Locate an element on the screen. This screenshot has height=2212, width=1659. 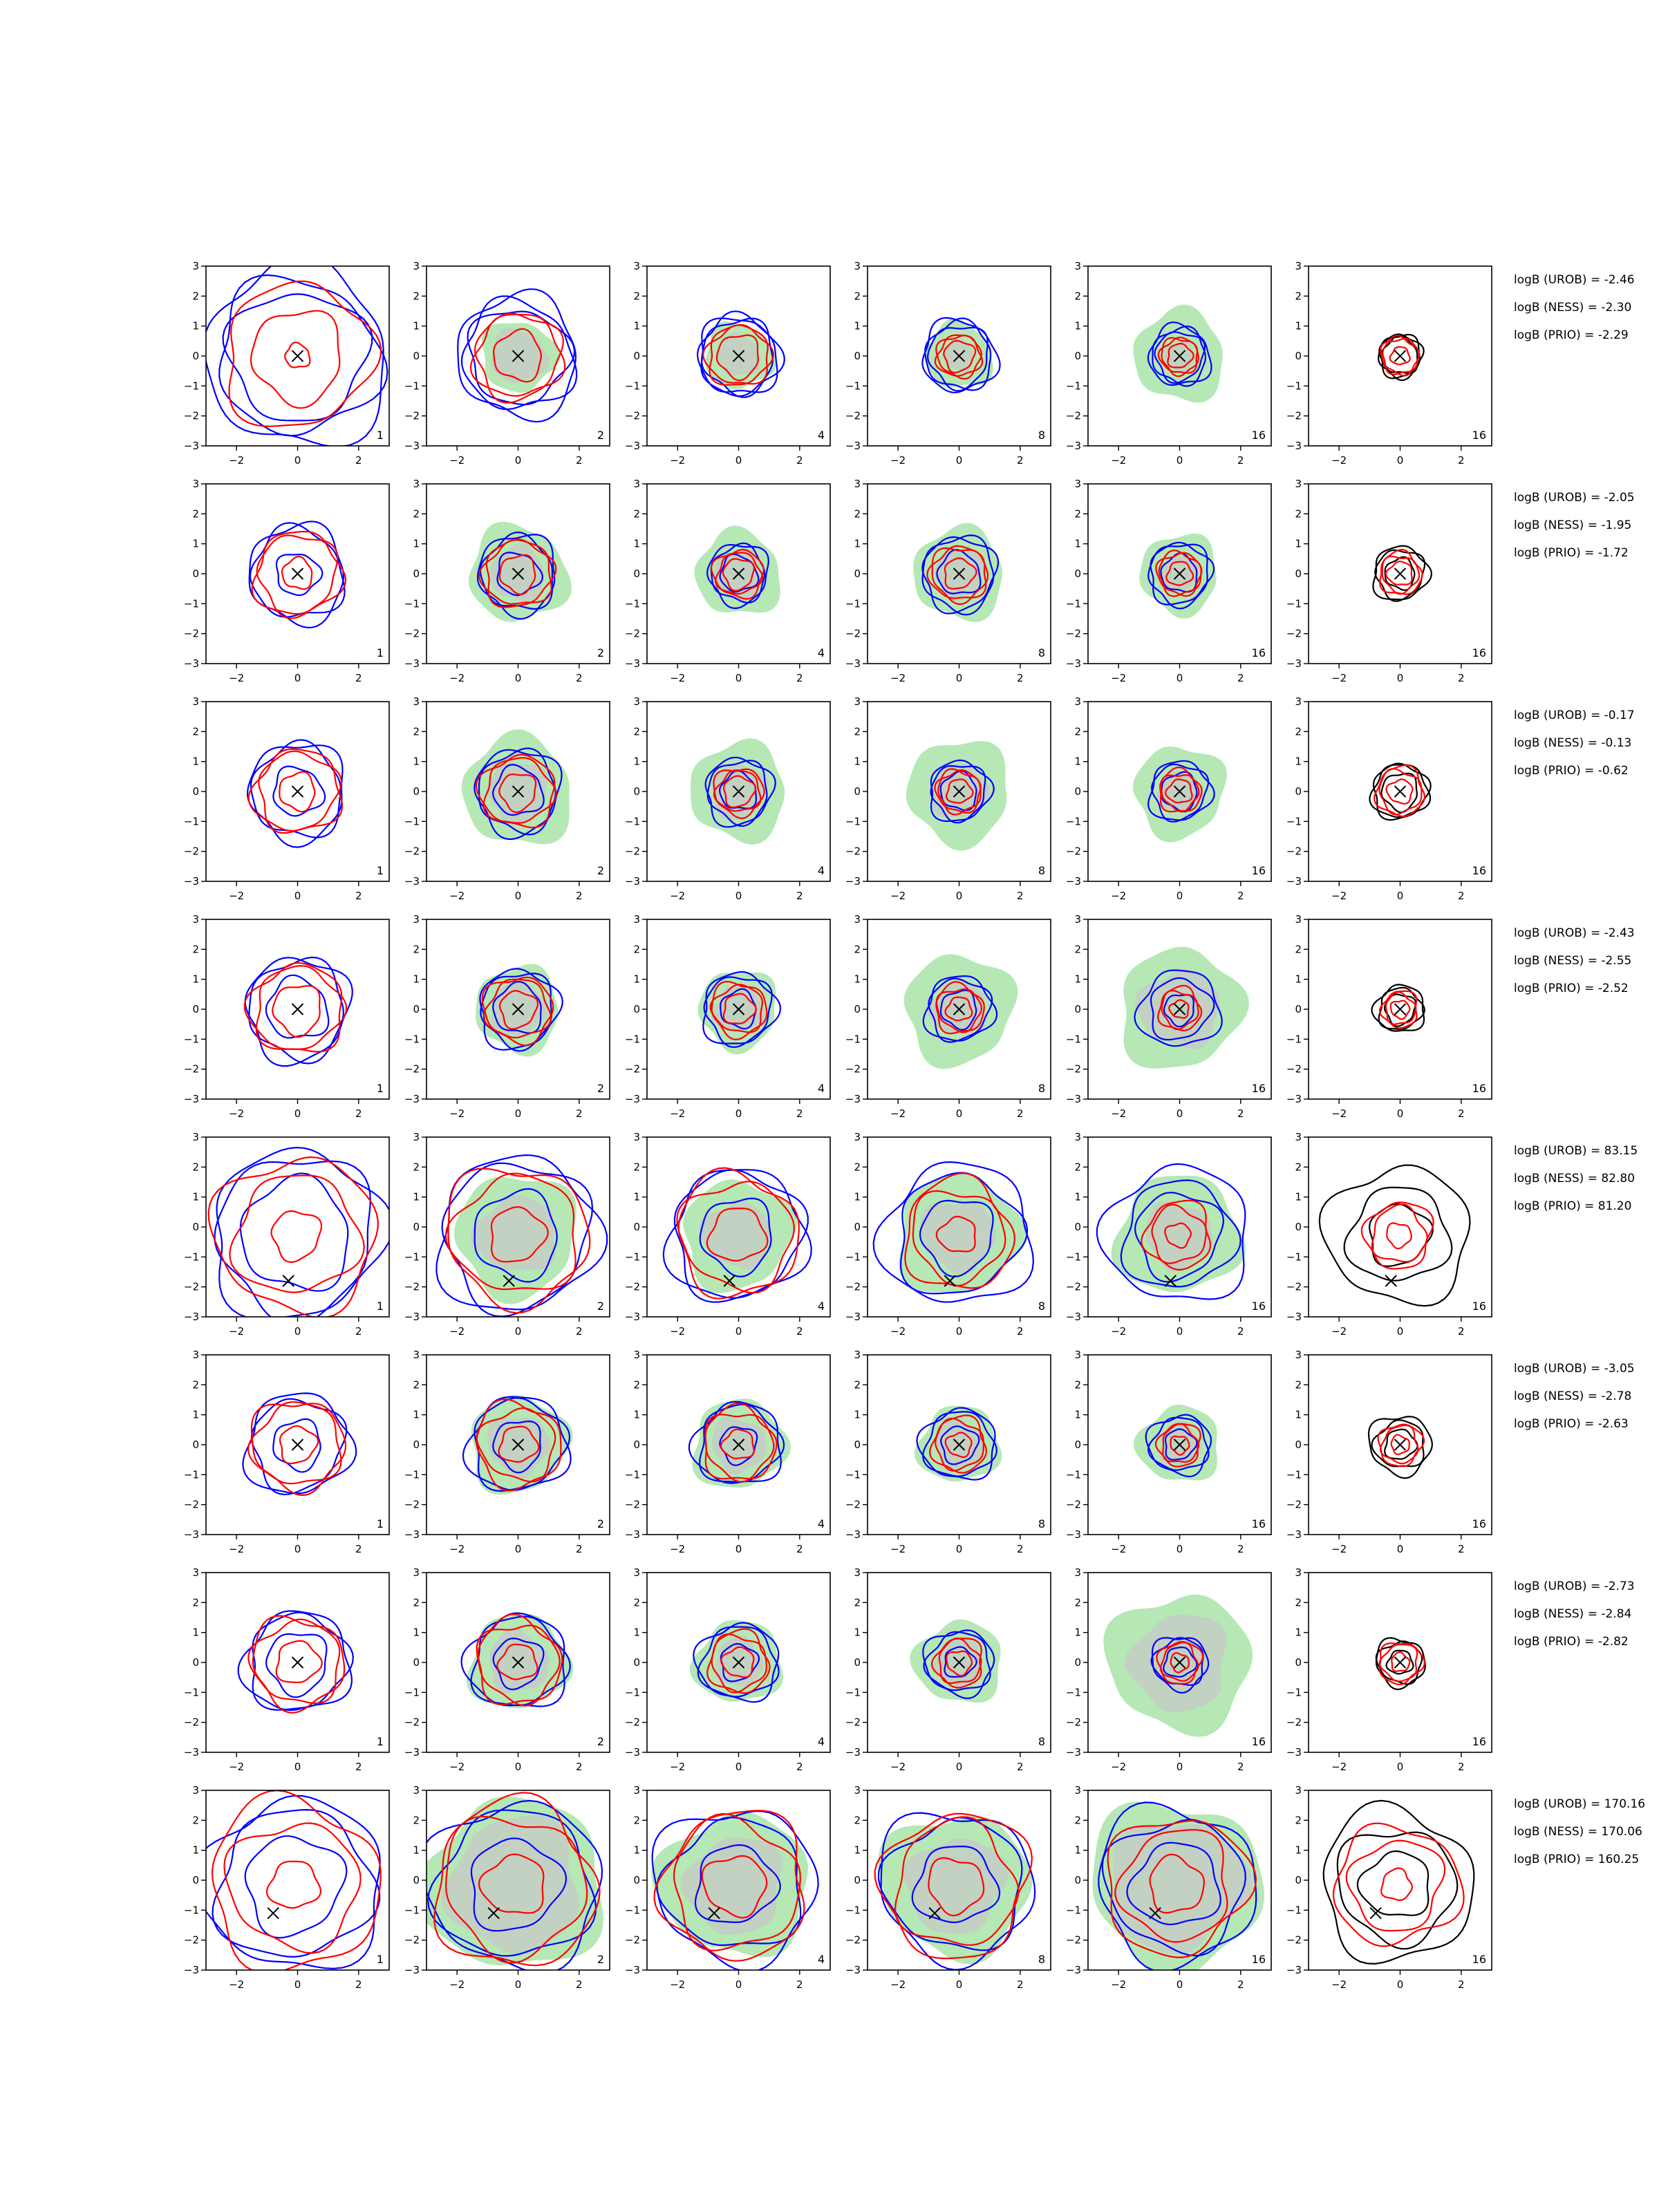
panel: −3 −2 −1 0 1 2 3 −2 0 2 1 is located at coordinates (287, 798).